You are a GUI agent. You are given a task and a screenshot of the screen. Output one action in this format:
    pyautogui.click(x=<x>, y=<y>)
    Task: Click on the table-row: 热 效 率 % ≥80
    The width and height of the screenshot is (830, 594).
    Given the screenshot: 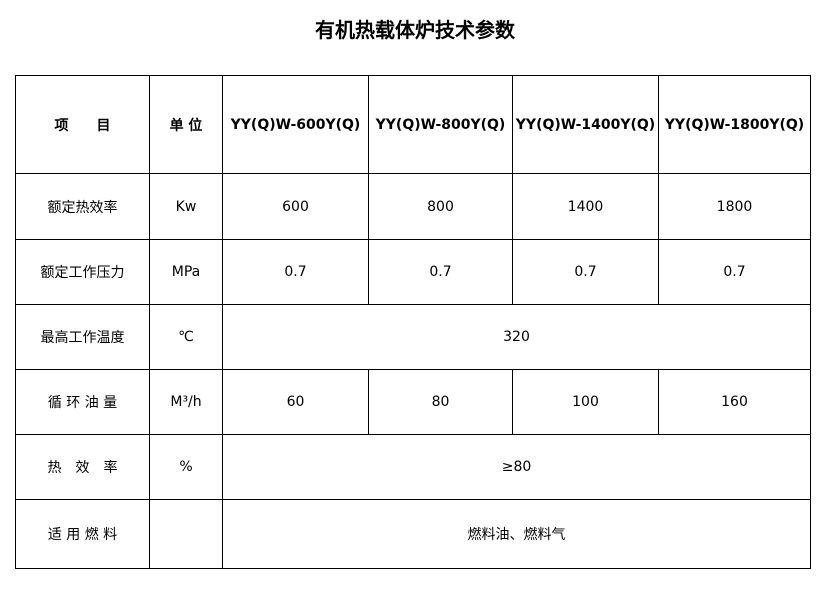 What is the action you would take?
    pyautogui.click(x=413, y=467)
    